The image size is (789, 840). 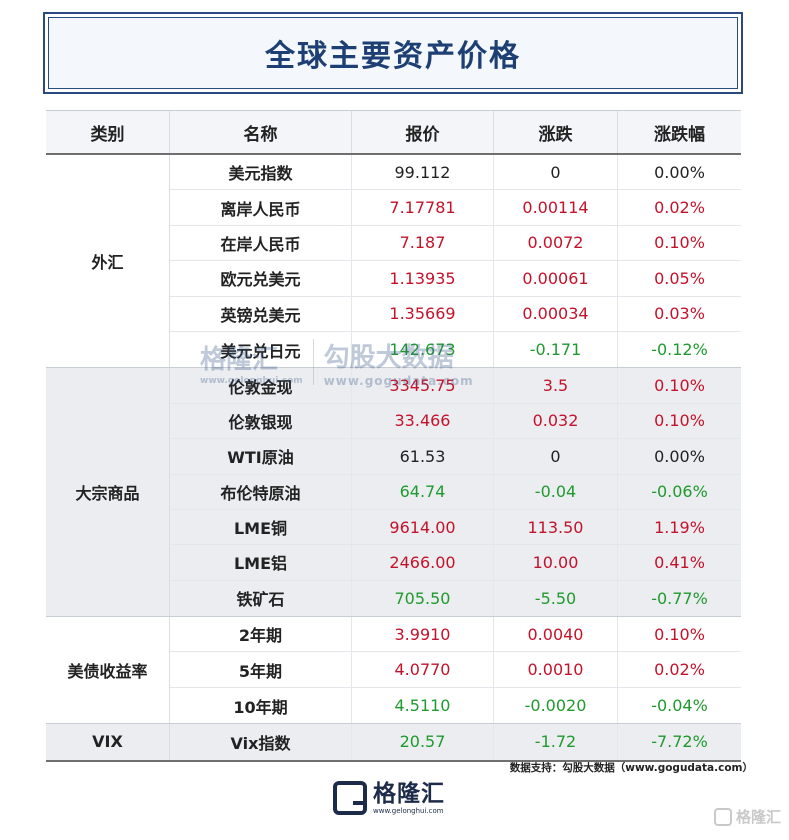 What do you see at coordinates (556, 562) in the screenshot?
I see `asset-change: 10.00` at bounding box center [556, 562].